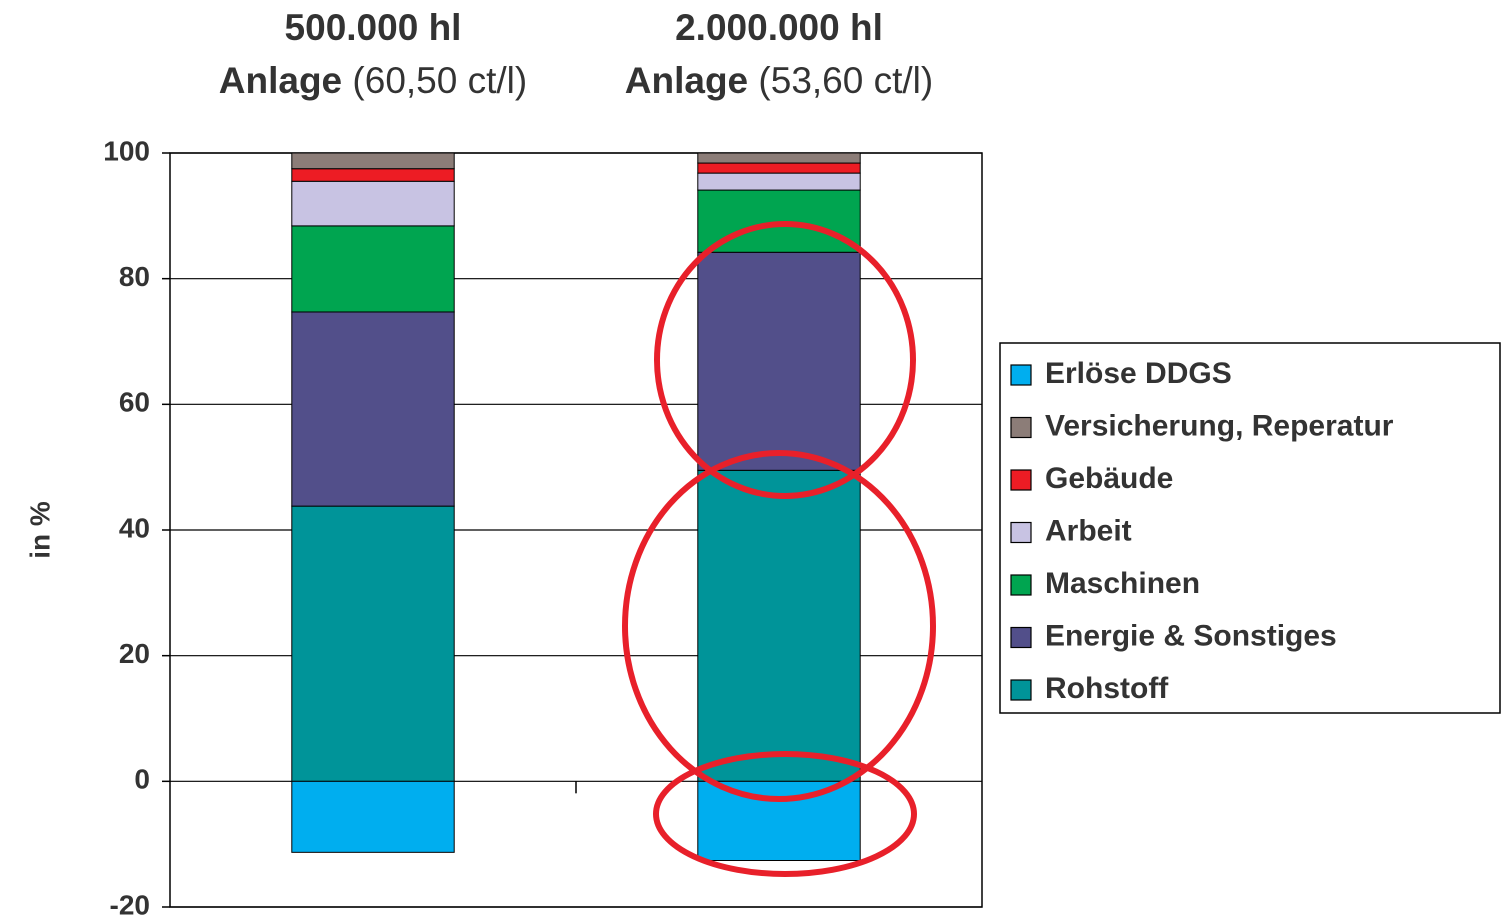  I want to click on legend-label: Gebäude, so click(1109, 478).